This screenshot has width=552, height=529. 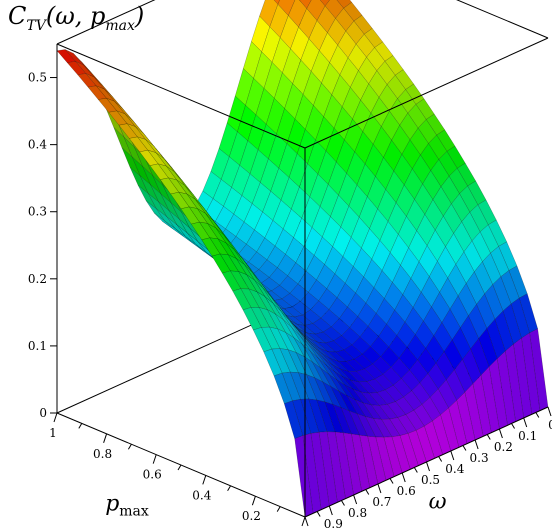 What do you see at coordinates (201, 495) in the screenshot?
I see `pmax-tick-label: 0.4` at bounding box center [201, 495].